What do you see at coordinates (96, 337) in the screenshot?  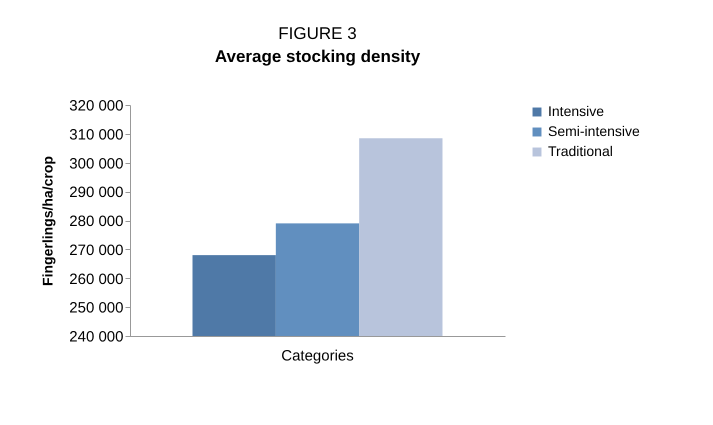 I see `y-tick-label: 240 000` at bounding box center [96, 337].